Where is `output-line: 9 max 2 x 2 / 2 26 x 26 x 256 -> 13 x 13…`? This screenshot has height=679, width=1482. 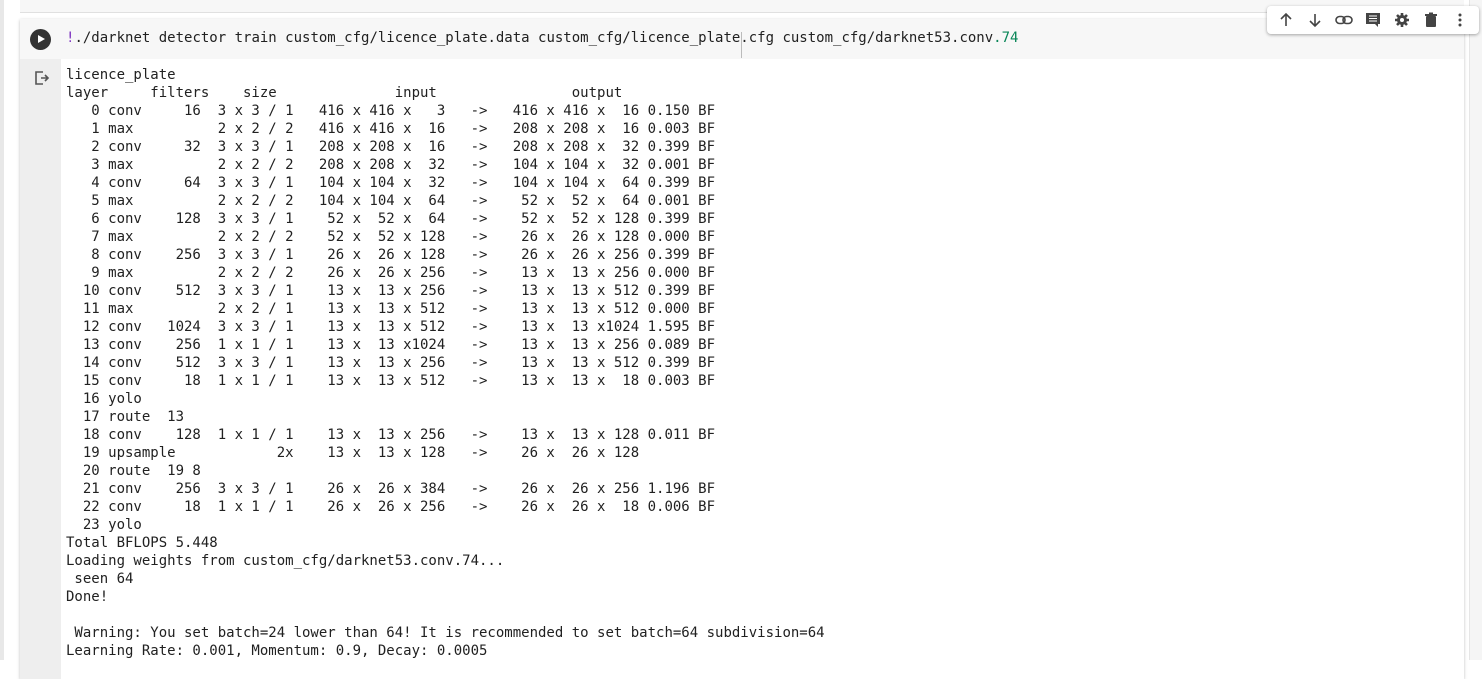 output-line: 9 max 2 x 2 / 2 26 x 26 x 256 -> 13 x 13… is located at coordinates (391, 273).